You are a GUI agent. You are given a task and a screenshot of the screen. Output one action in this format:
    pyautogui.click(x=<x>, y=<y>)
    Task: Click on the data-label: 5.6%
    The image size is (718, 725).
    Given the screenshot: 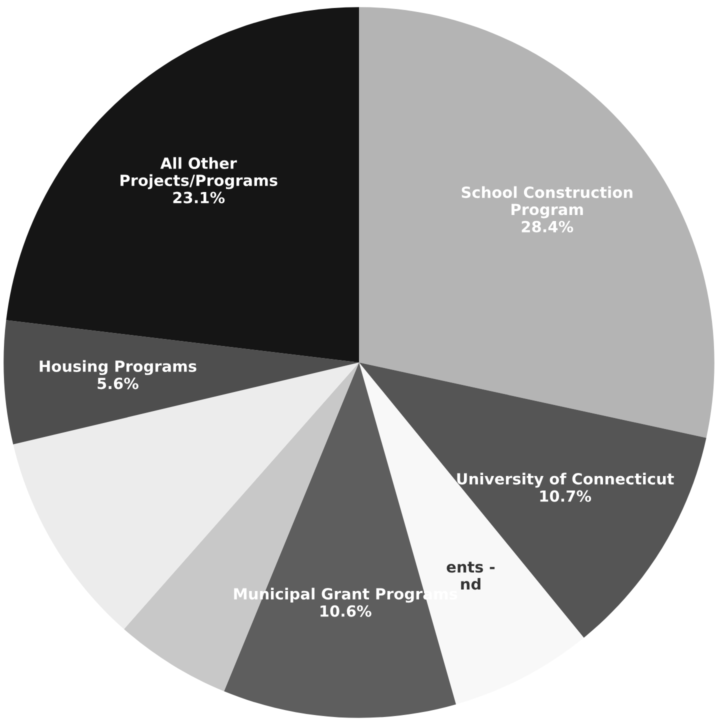 What is the action you would take?
    pyautogui.click(x=118, y=384)
    